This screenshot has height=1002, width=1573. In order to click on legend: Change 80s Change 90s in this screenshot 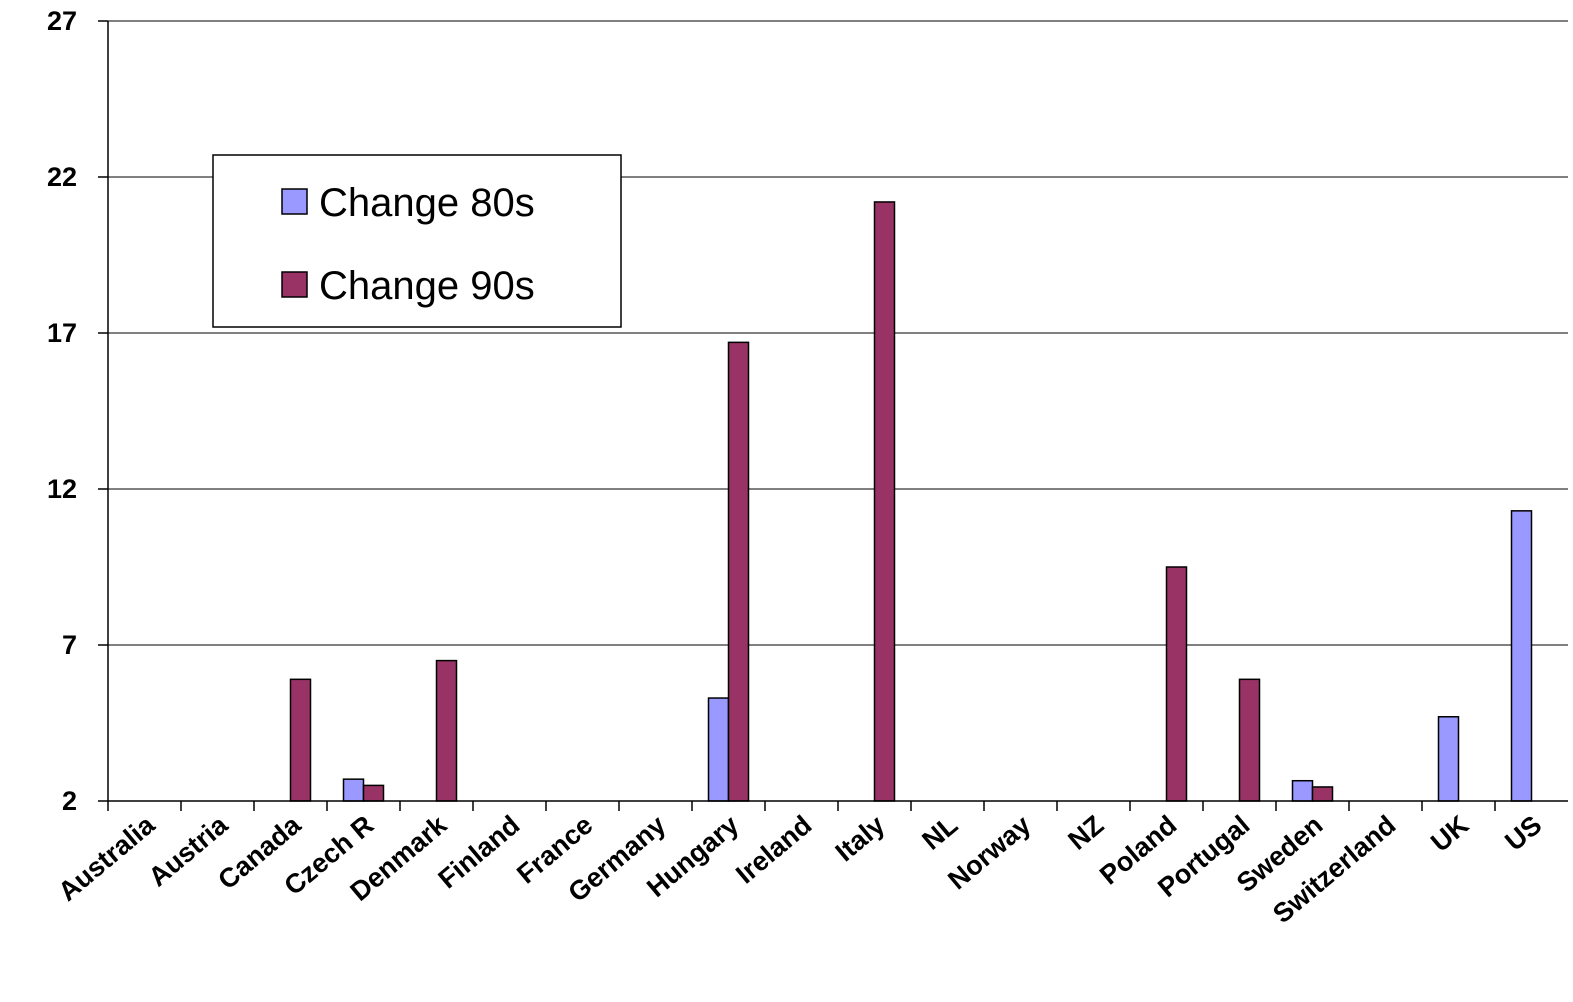, I will do `click(417, 241)`.